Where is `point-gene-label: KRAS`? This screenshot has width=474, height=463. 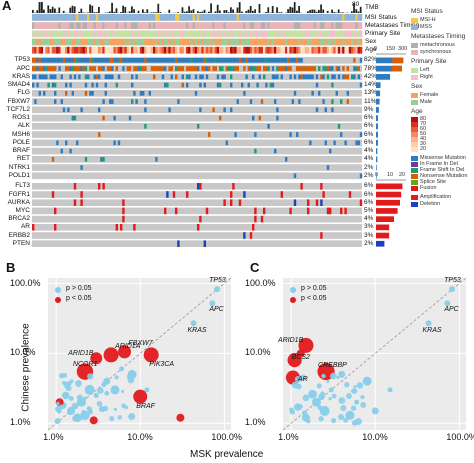 point-gene-label: KRAS is located at coordinates (197, 331).